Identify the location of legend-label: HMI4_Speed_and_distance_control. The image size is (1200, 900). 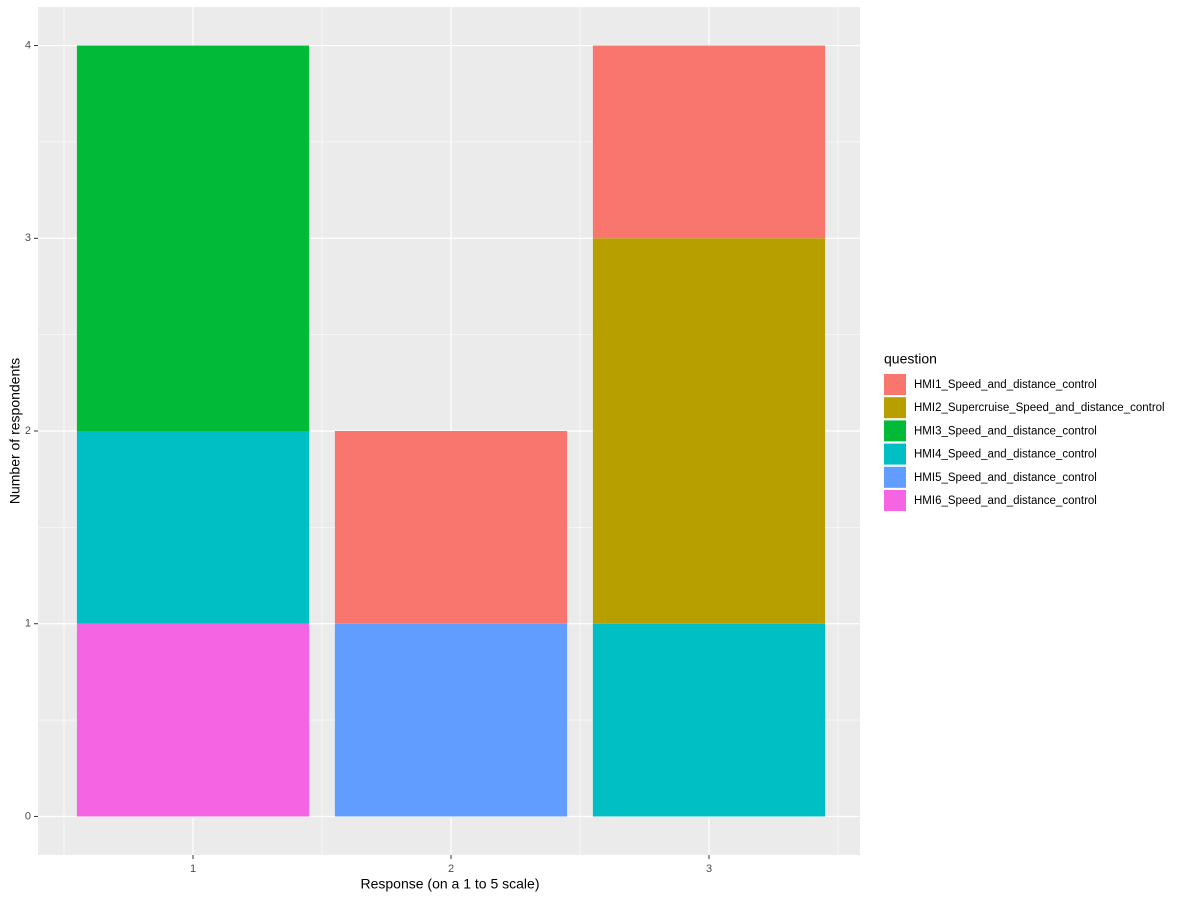
(1005, 455).